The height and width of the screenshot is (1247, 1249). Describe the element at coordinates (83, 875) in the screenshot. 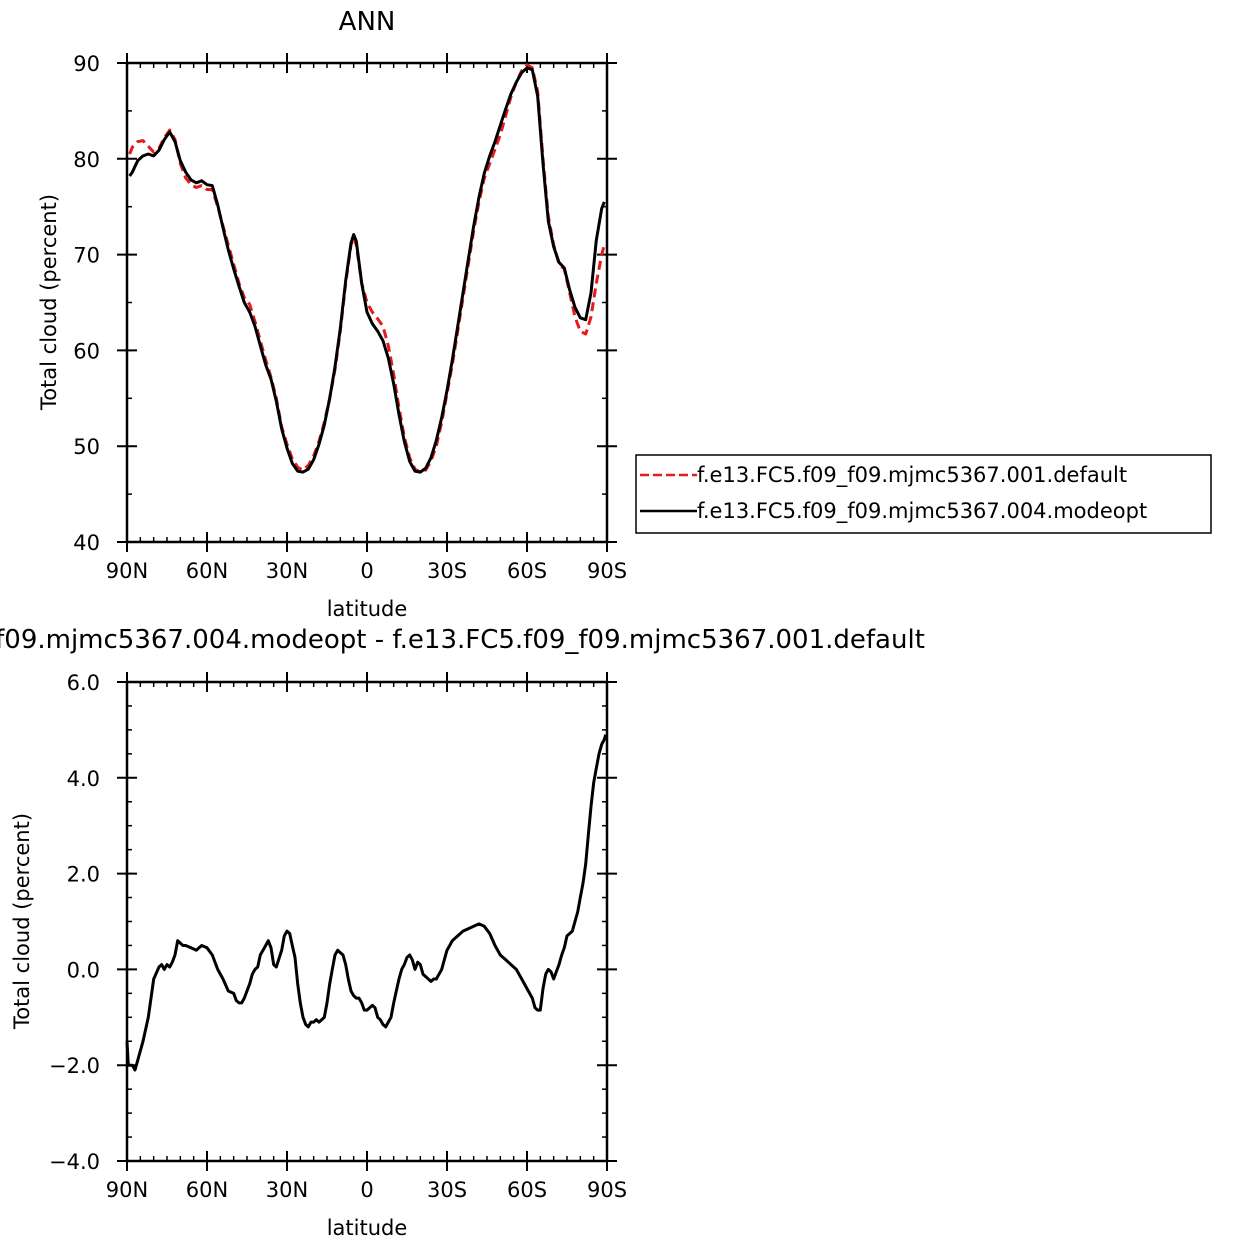

I see `bottom-y-tick-label: 2.0` at that location.